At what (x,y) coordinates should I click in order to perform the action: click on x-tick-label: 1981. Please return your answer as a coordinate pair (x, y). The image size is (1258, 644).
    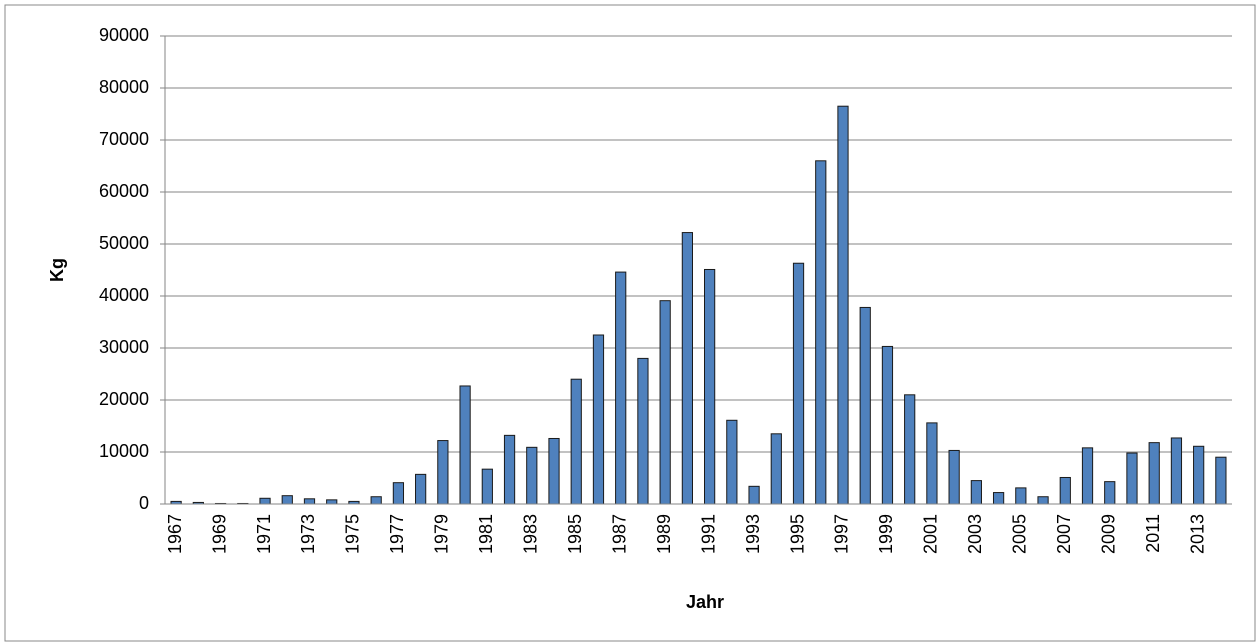
    Looking at the image, I should click on (486, 534).